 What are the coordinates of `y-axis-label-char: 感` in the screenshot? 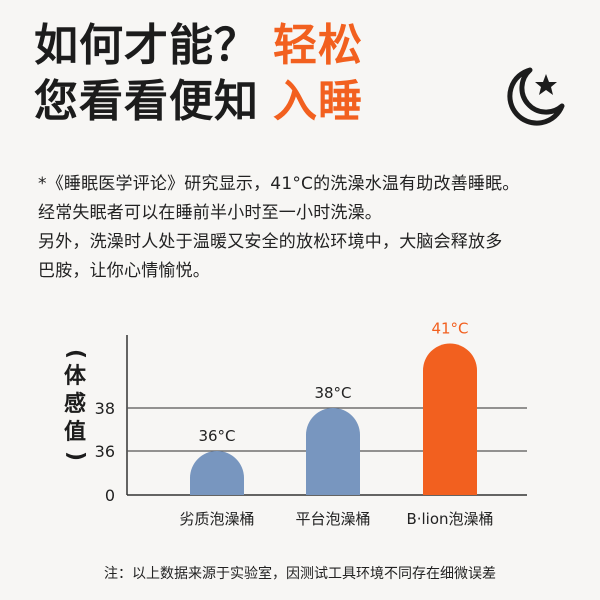 It's located at (74, 404).